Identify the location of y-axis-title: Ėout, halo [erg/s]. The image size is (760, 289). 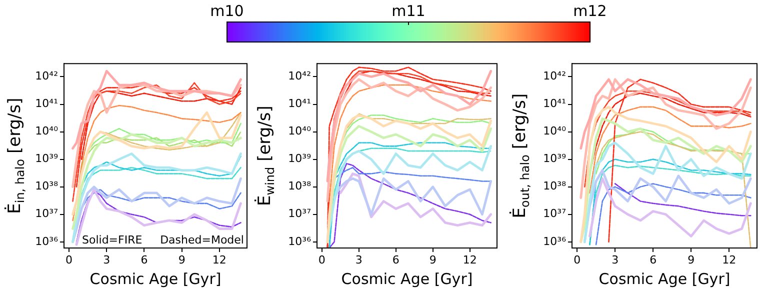
(520, 155).